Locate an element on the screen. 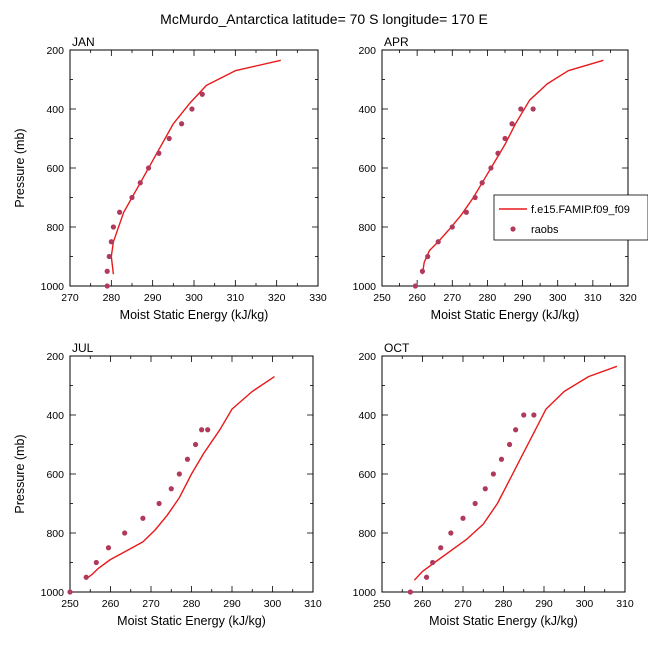 The width and height of the screenshot is (648, 648). x-tick-label: 320 is located at coordinates (628, 298).